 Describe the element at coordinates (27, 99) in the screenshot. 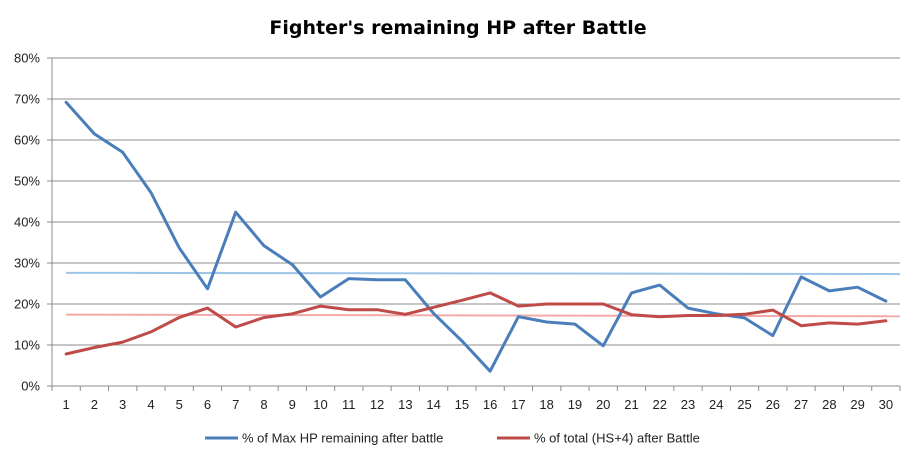

I see `y-tick-label: 70%` at that location.